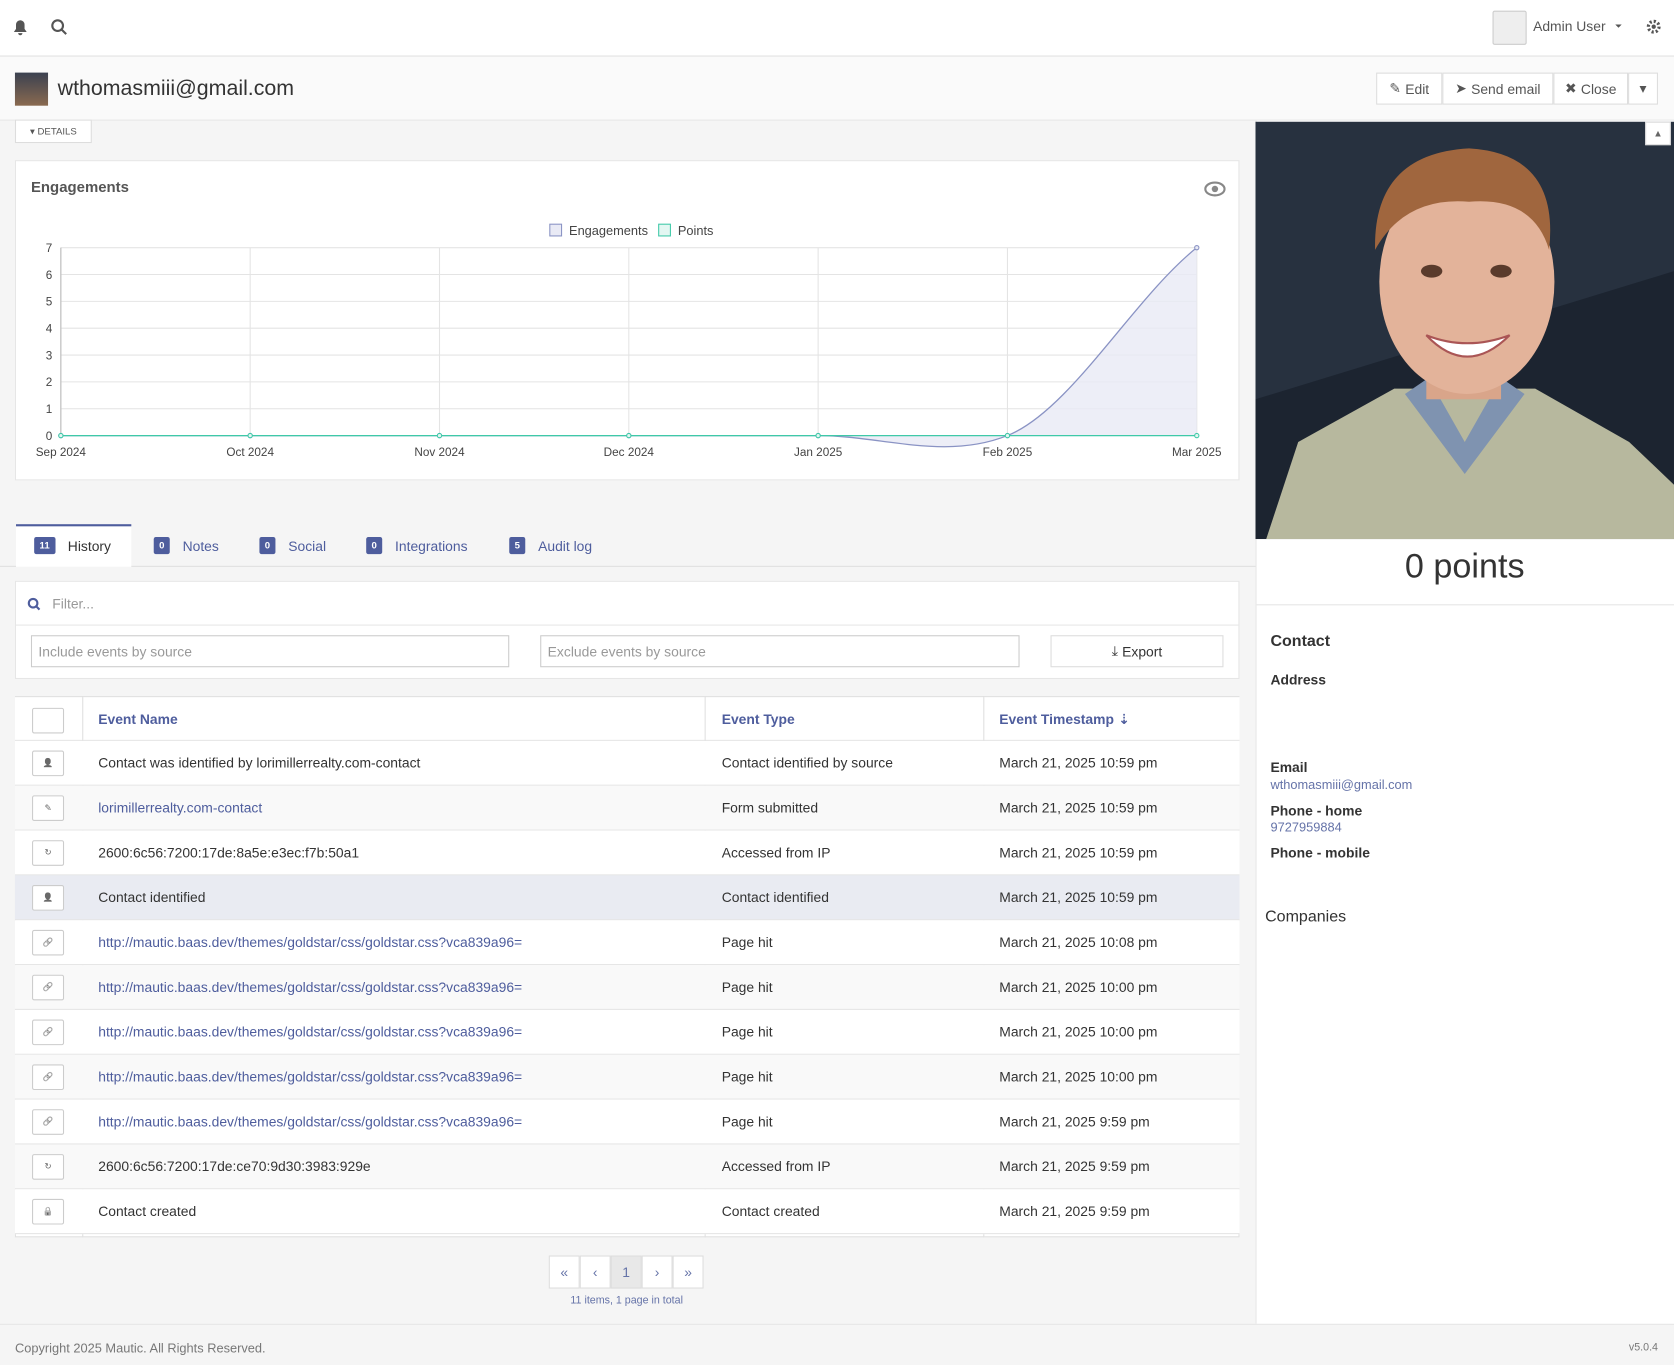 This screenshot has height=1365, width=1674. I want to click on legend-label: Engagements, so click(608, 230).